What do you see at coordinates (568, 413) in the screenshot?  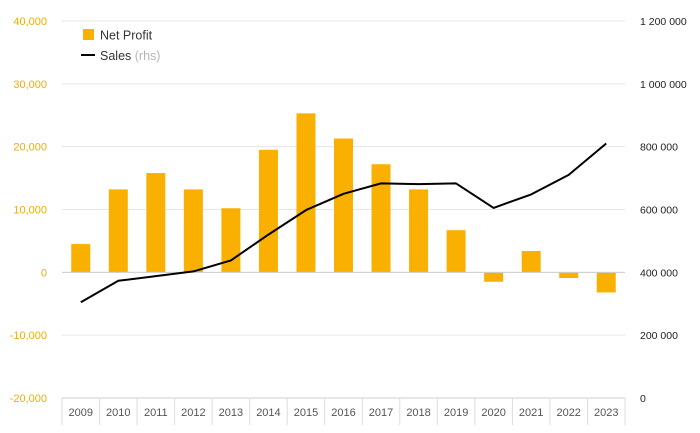 I see `x-tick-label: 2022` at bounding box center [568, 413].